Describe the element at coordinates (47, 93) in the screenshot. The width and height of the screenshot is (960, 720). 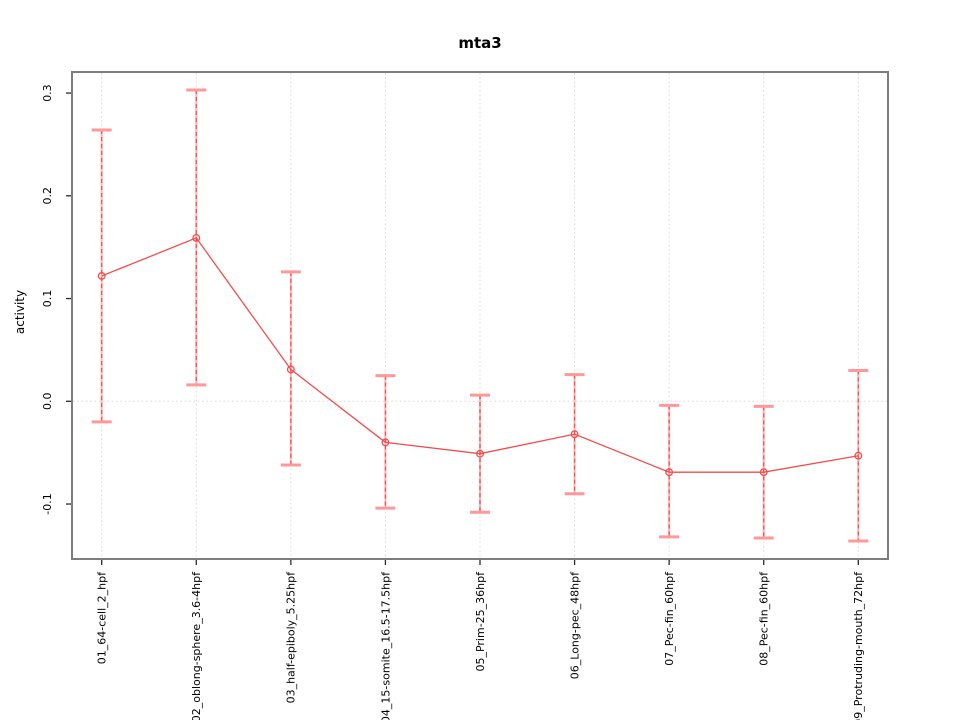
I see `y-tick-label: 0.3` at that location.